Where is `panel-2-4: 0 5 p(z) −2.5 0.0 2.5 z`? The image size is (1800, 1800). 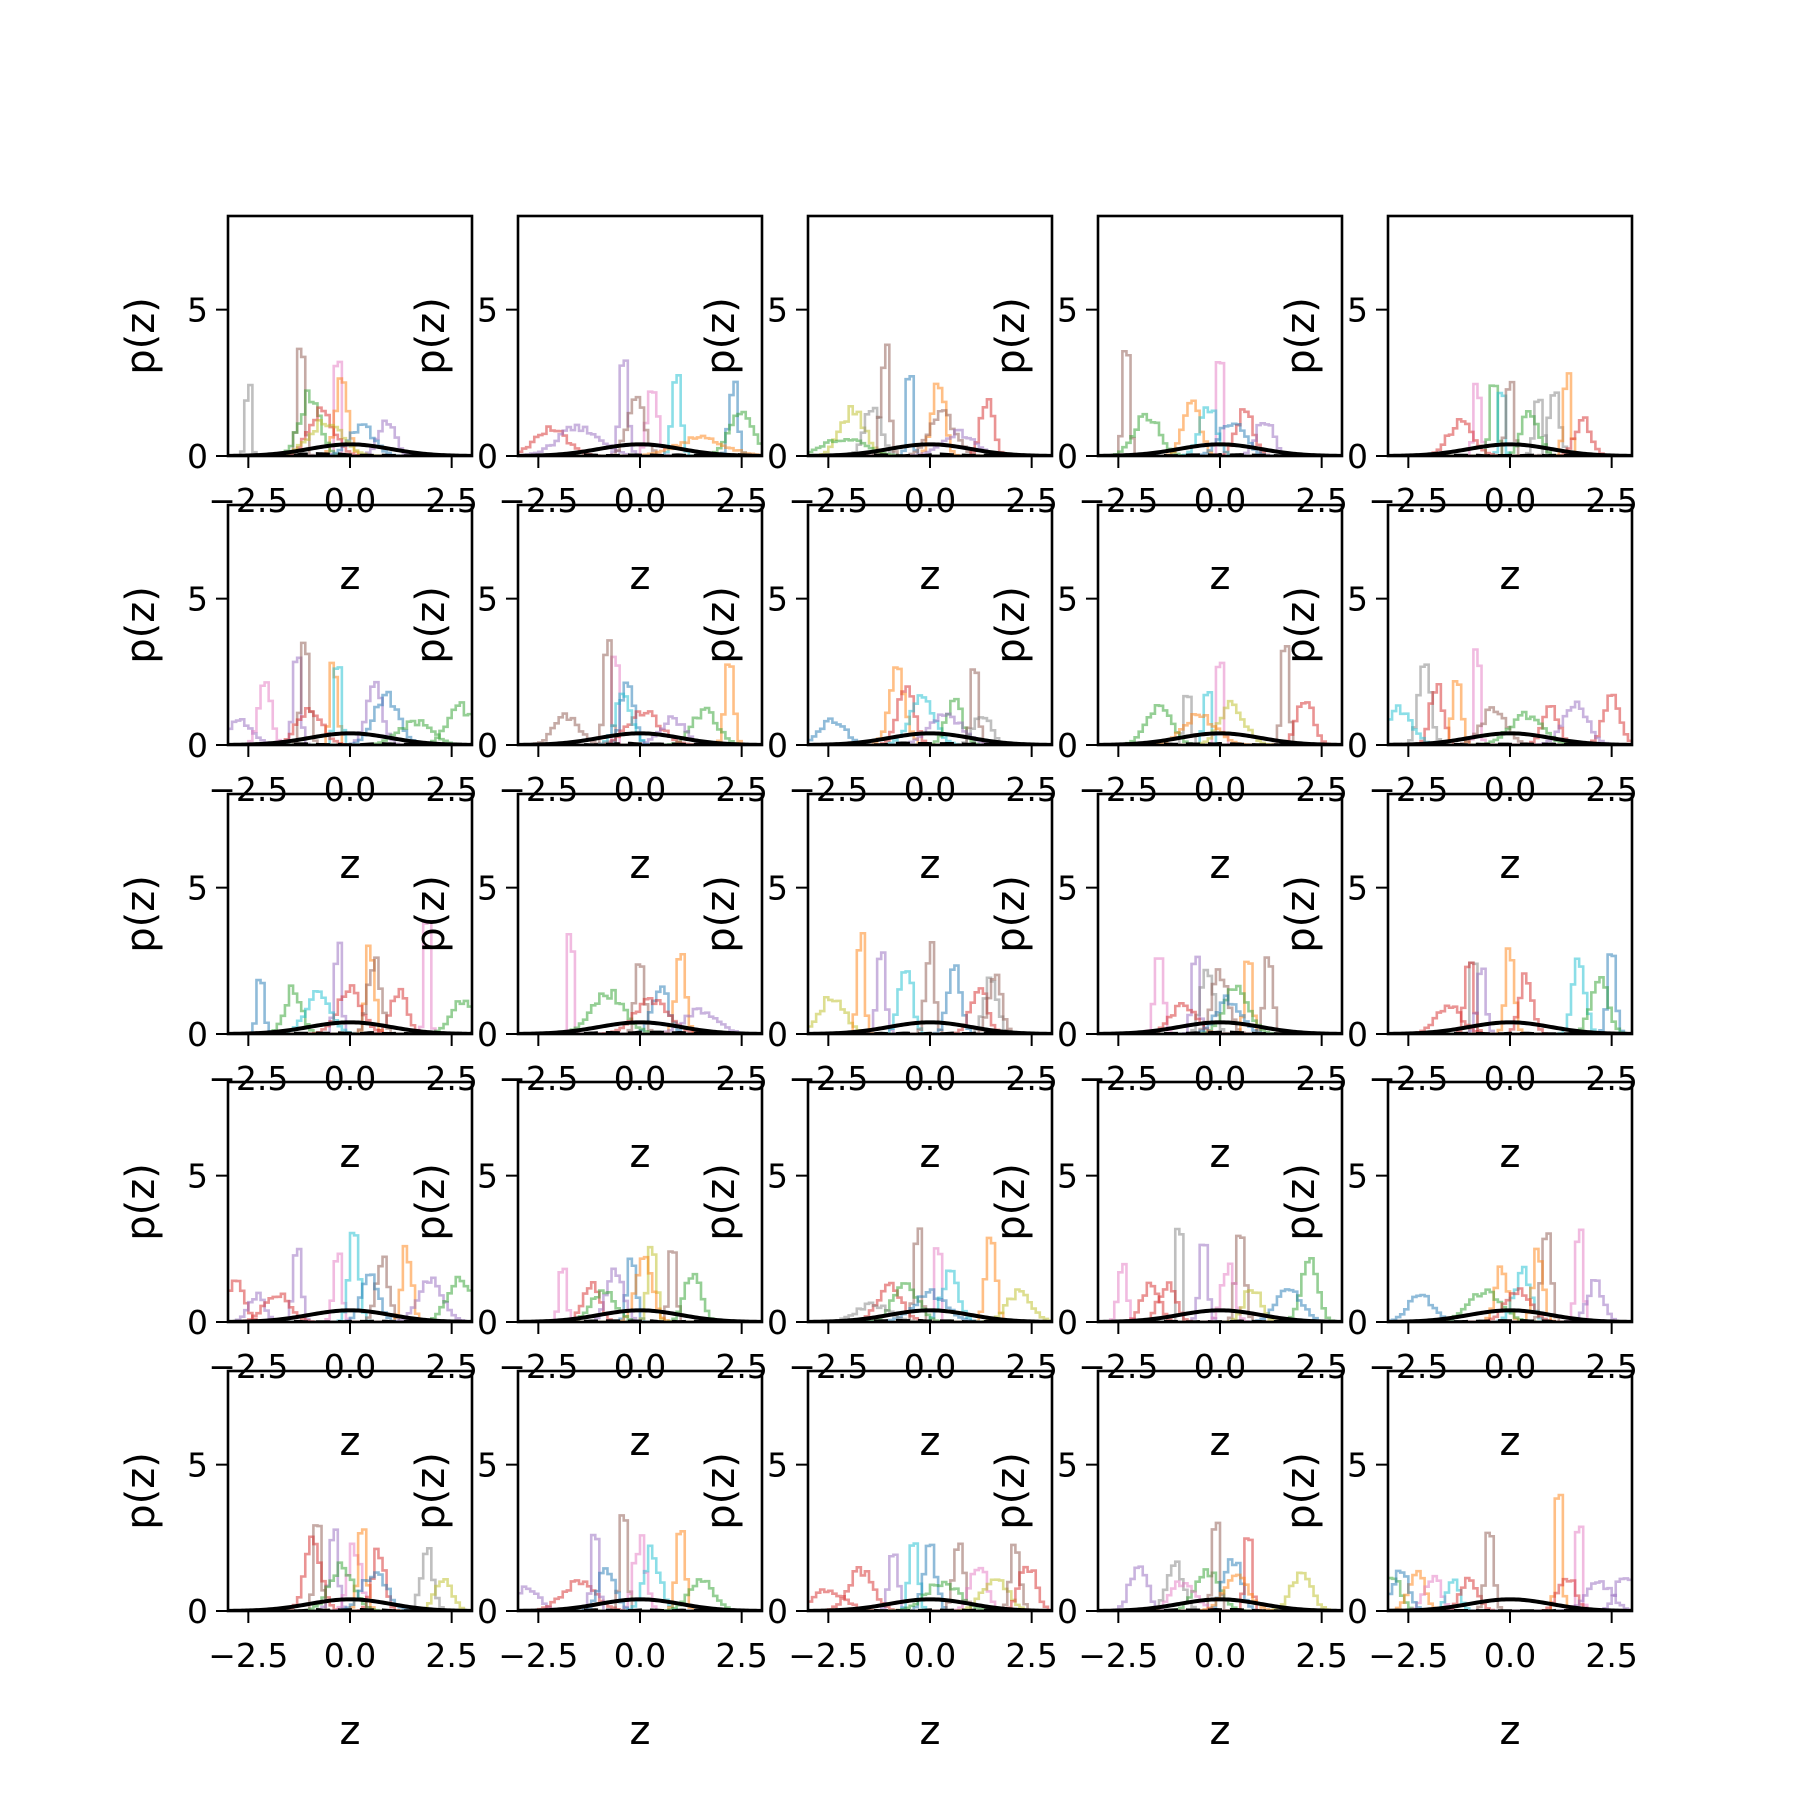
panel-2-4: 0 5 p(z) −2.5 0.0 2.5 z is located at coordinates (1168, 695).